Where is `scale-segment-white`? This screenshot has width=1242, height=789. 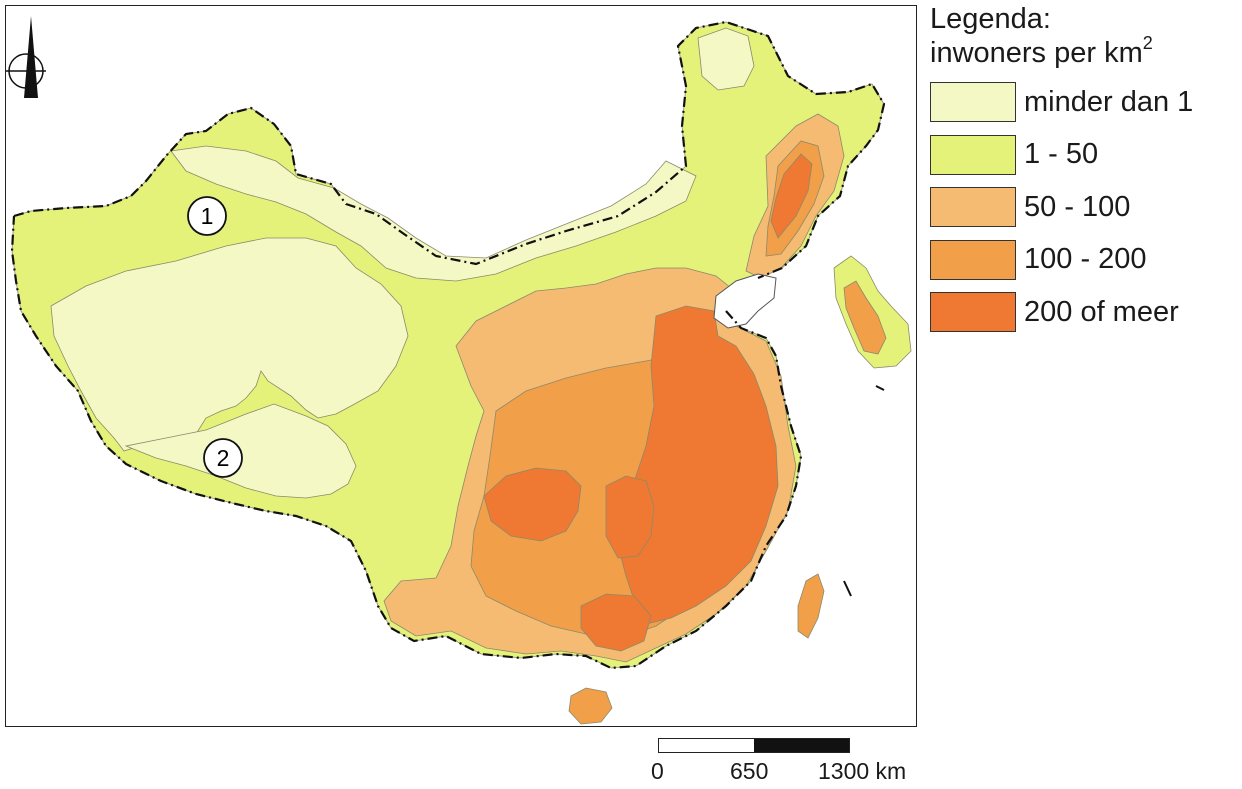
scale-segment-white is located at coordinates (706, 745).